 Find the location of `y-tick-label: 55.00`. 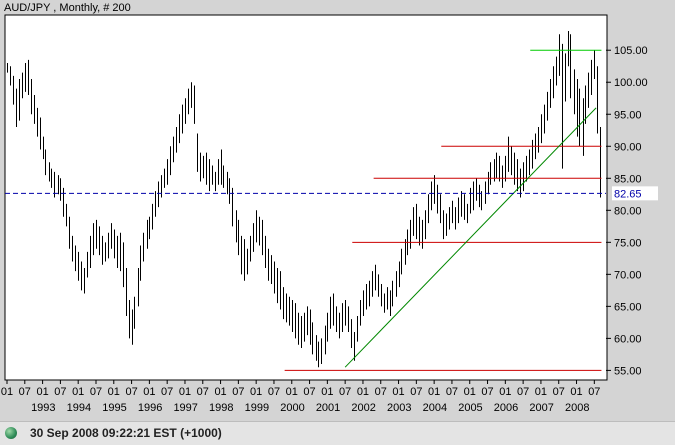

y-tick-label: 55.00 is located at coordinates (628, 371).